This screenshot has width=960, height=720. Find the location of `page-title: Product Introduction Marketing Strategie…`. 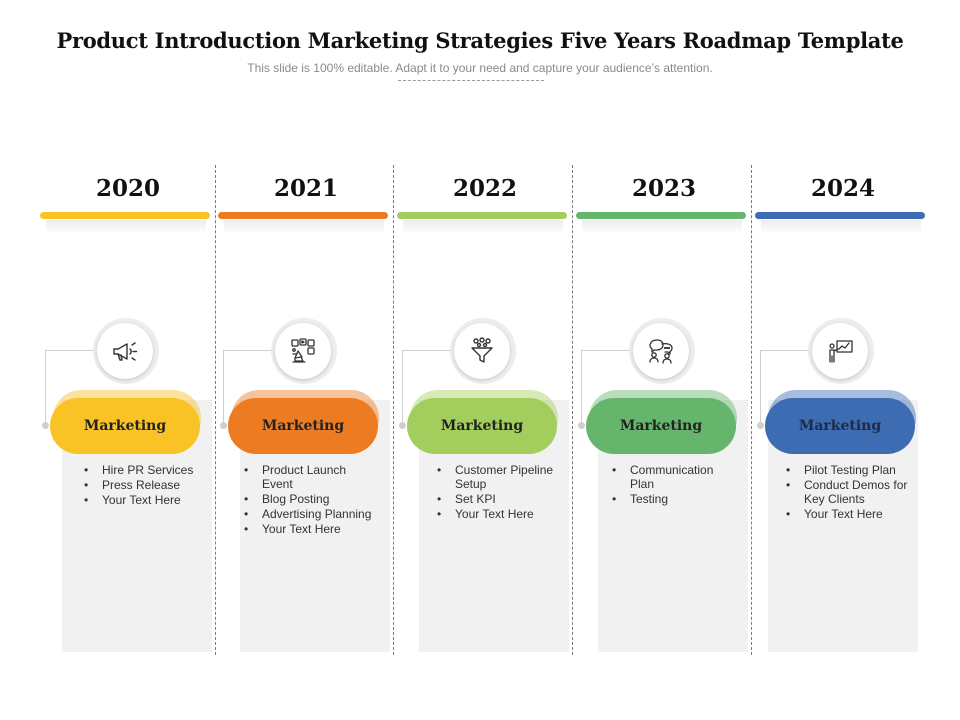

page-title: Product Introduction Marketing Strategie… is located at coordinates (480, 40).